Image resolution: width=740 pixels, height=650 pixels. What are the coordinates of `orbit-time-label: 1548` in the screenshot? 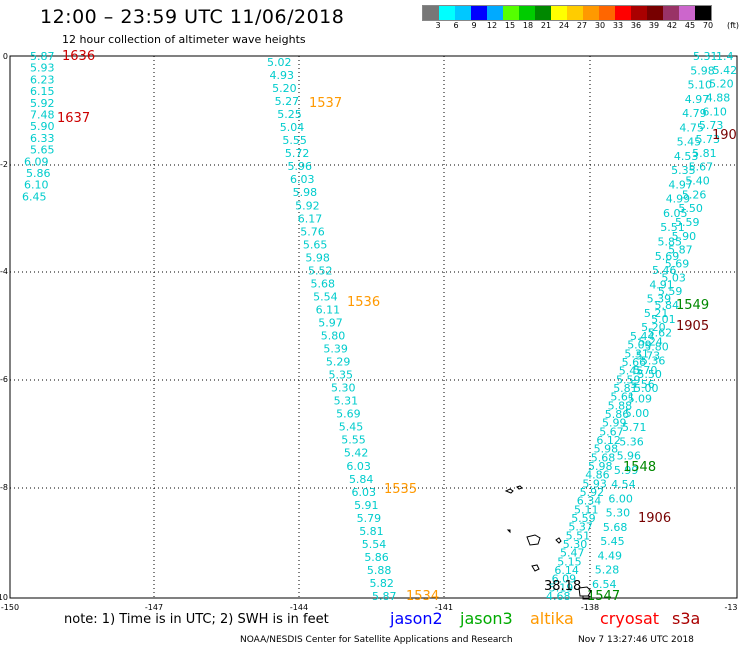 It's located at (639, 467).